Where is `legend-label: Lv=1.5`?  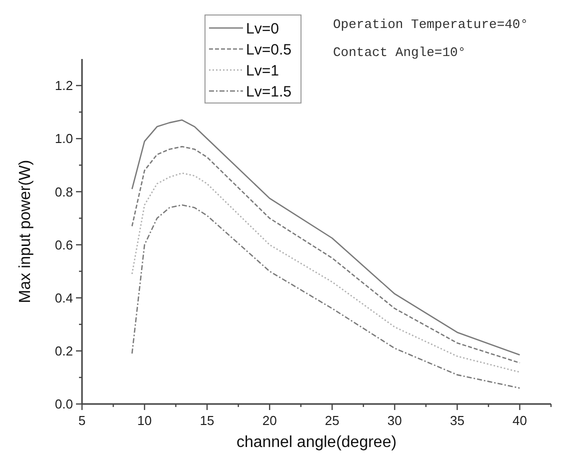 legend-label: Lv=1.5 is located at coordinates (269, 91).